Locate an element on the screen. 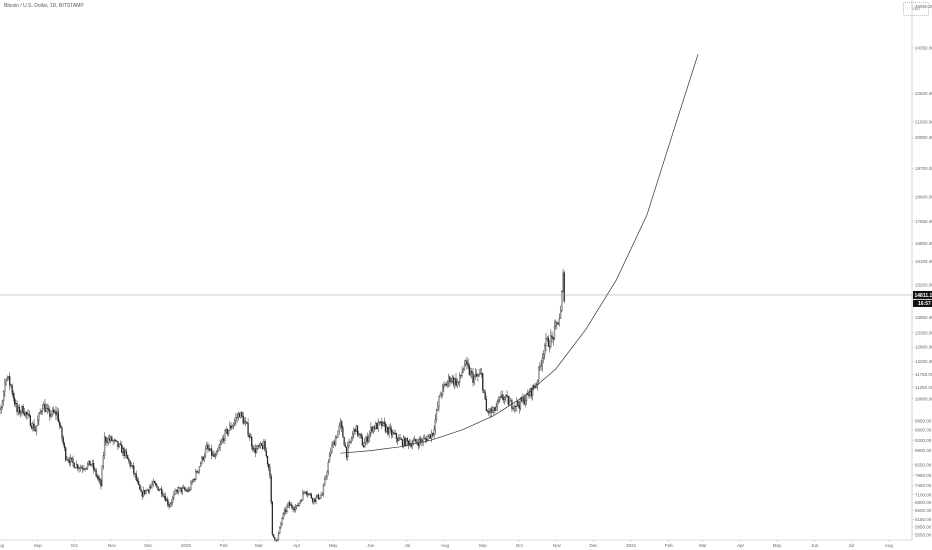 The height and width of the screenshot is (550, 932). price-tick-label: 6150.00 is located at coordinates (923, 519).